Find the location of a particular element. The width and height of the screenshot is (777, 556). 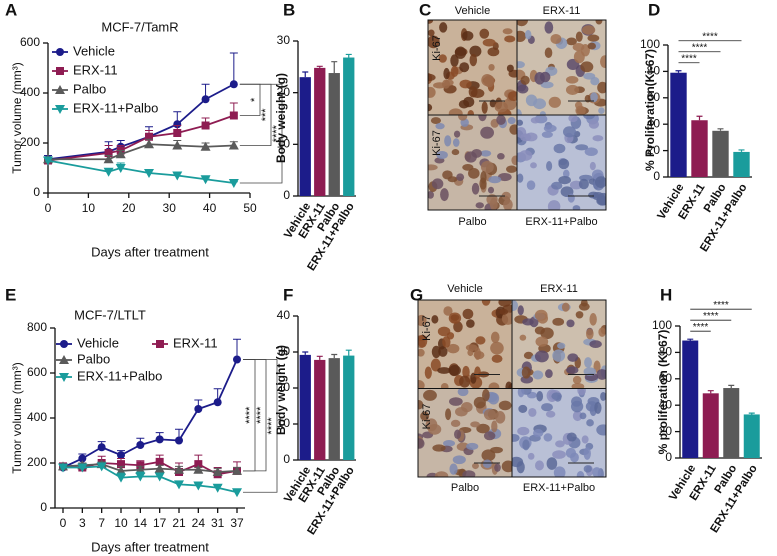

x-tick-label: 40 is located at coordinates (210, 208).